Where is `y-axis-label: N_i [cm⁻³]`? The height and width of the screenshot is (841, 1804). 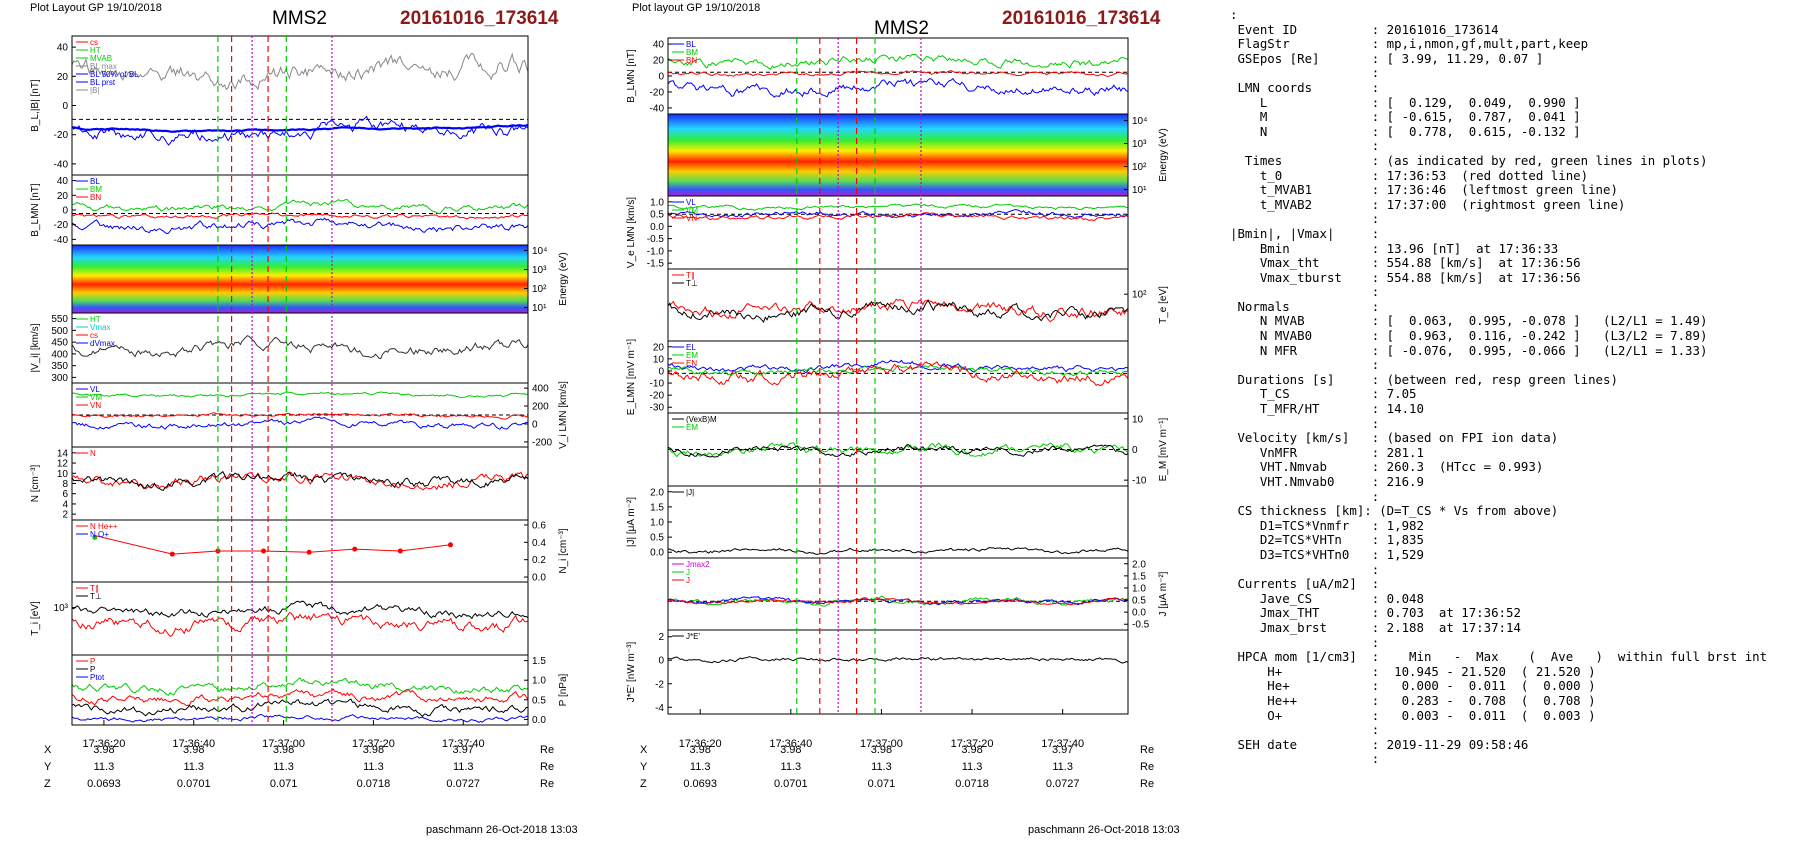 y-axis-label: N_i [cm⁻³] is located at coordinates (563, 551).